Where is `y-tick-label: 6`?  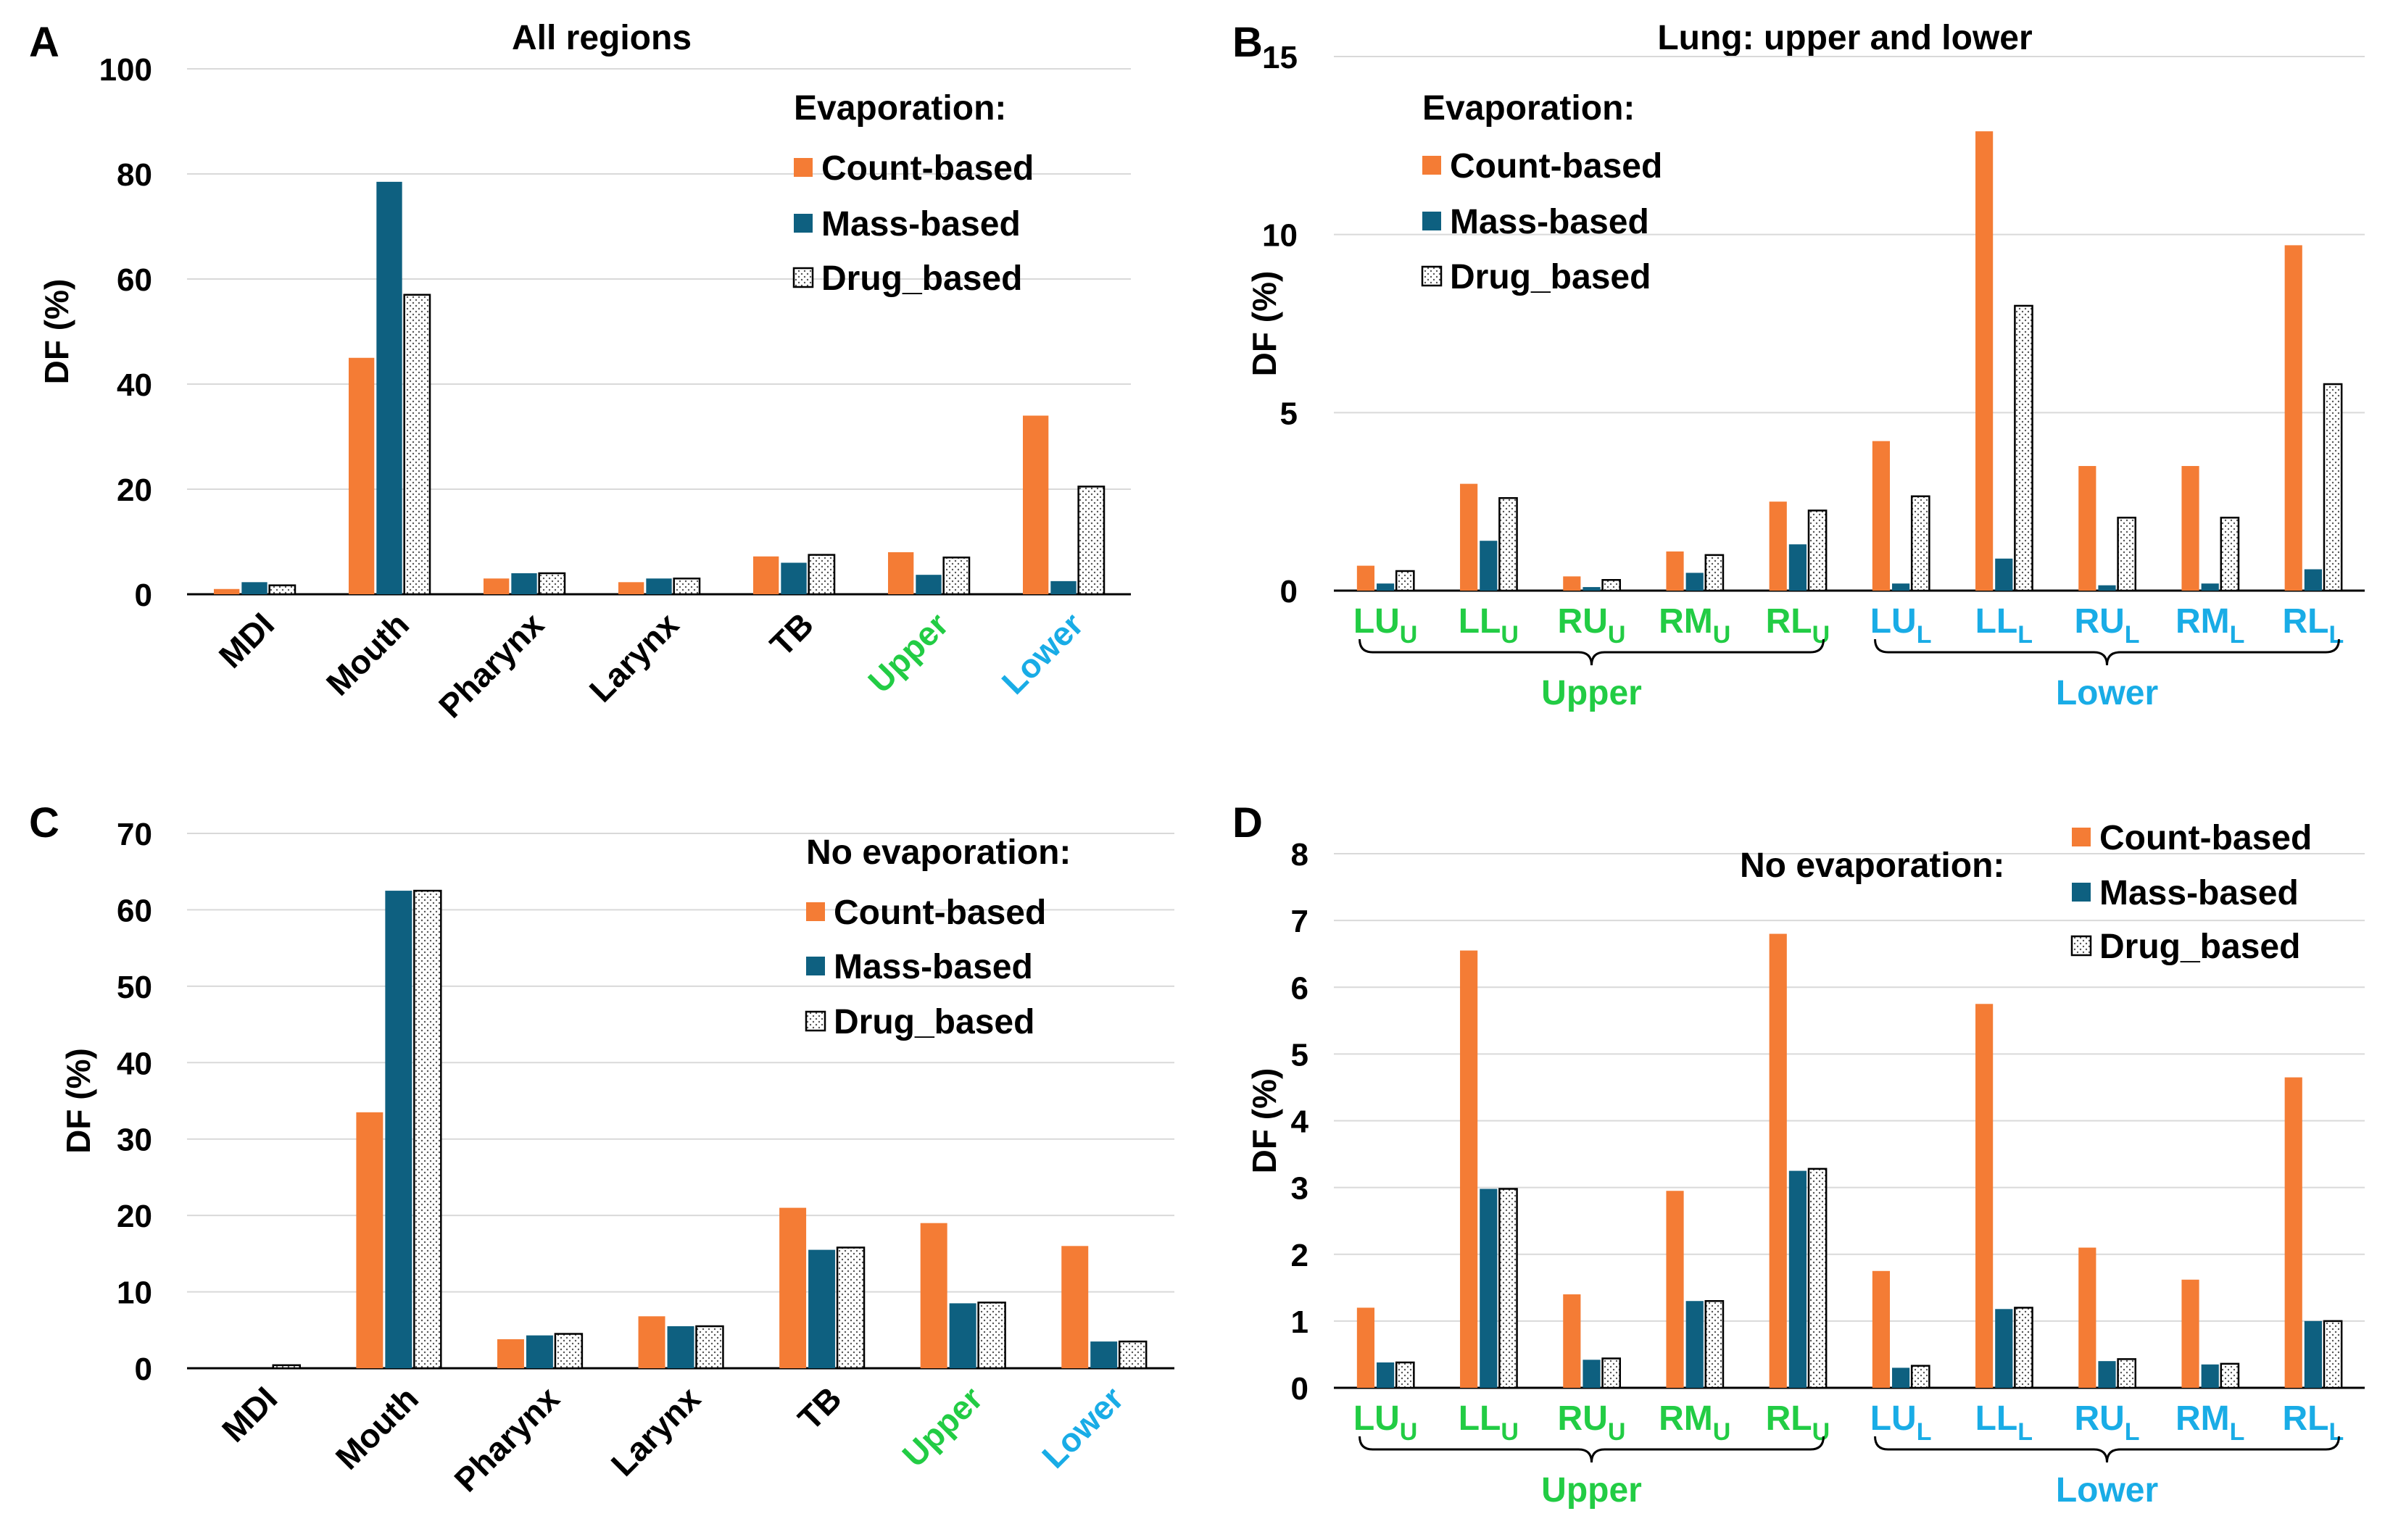
y-tick-label: 6 is located at coordinates (1299, 988).